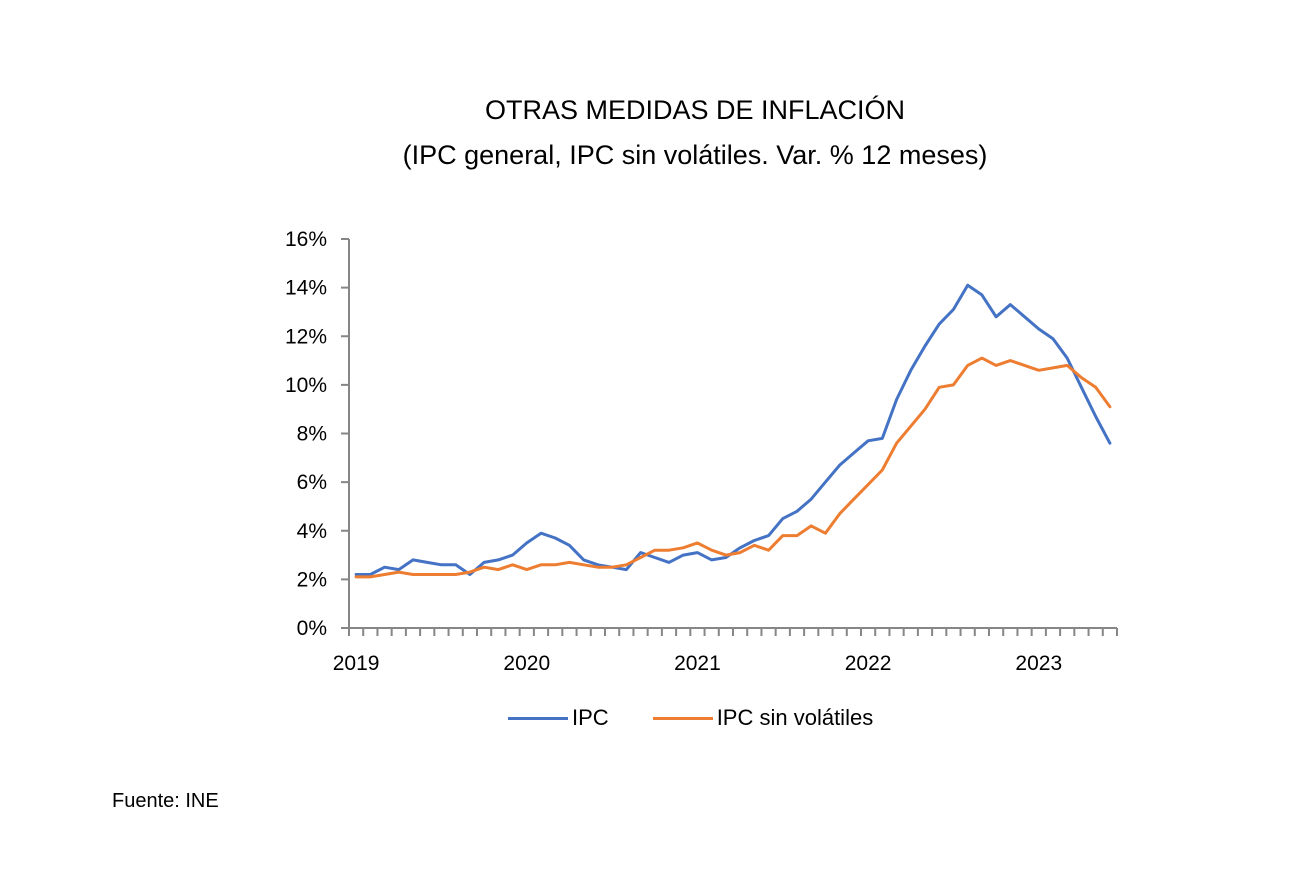 The image size is (1290, 872). What do you see at coordinates (356, 663) in the screenshot?
I see `x-tick-label: 2019` at bounding box center [356, 663].